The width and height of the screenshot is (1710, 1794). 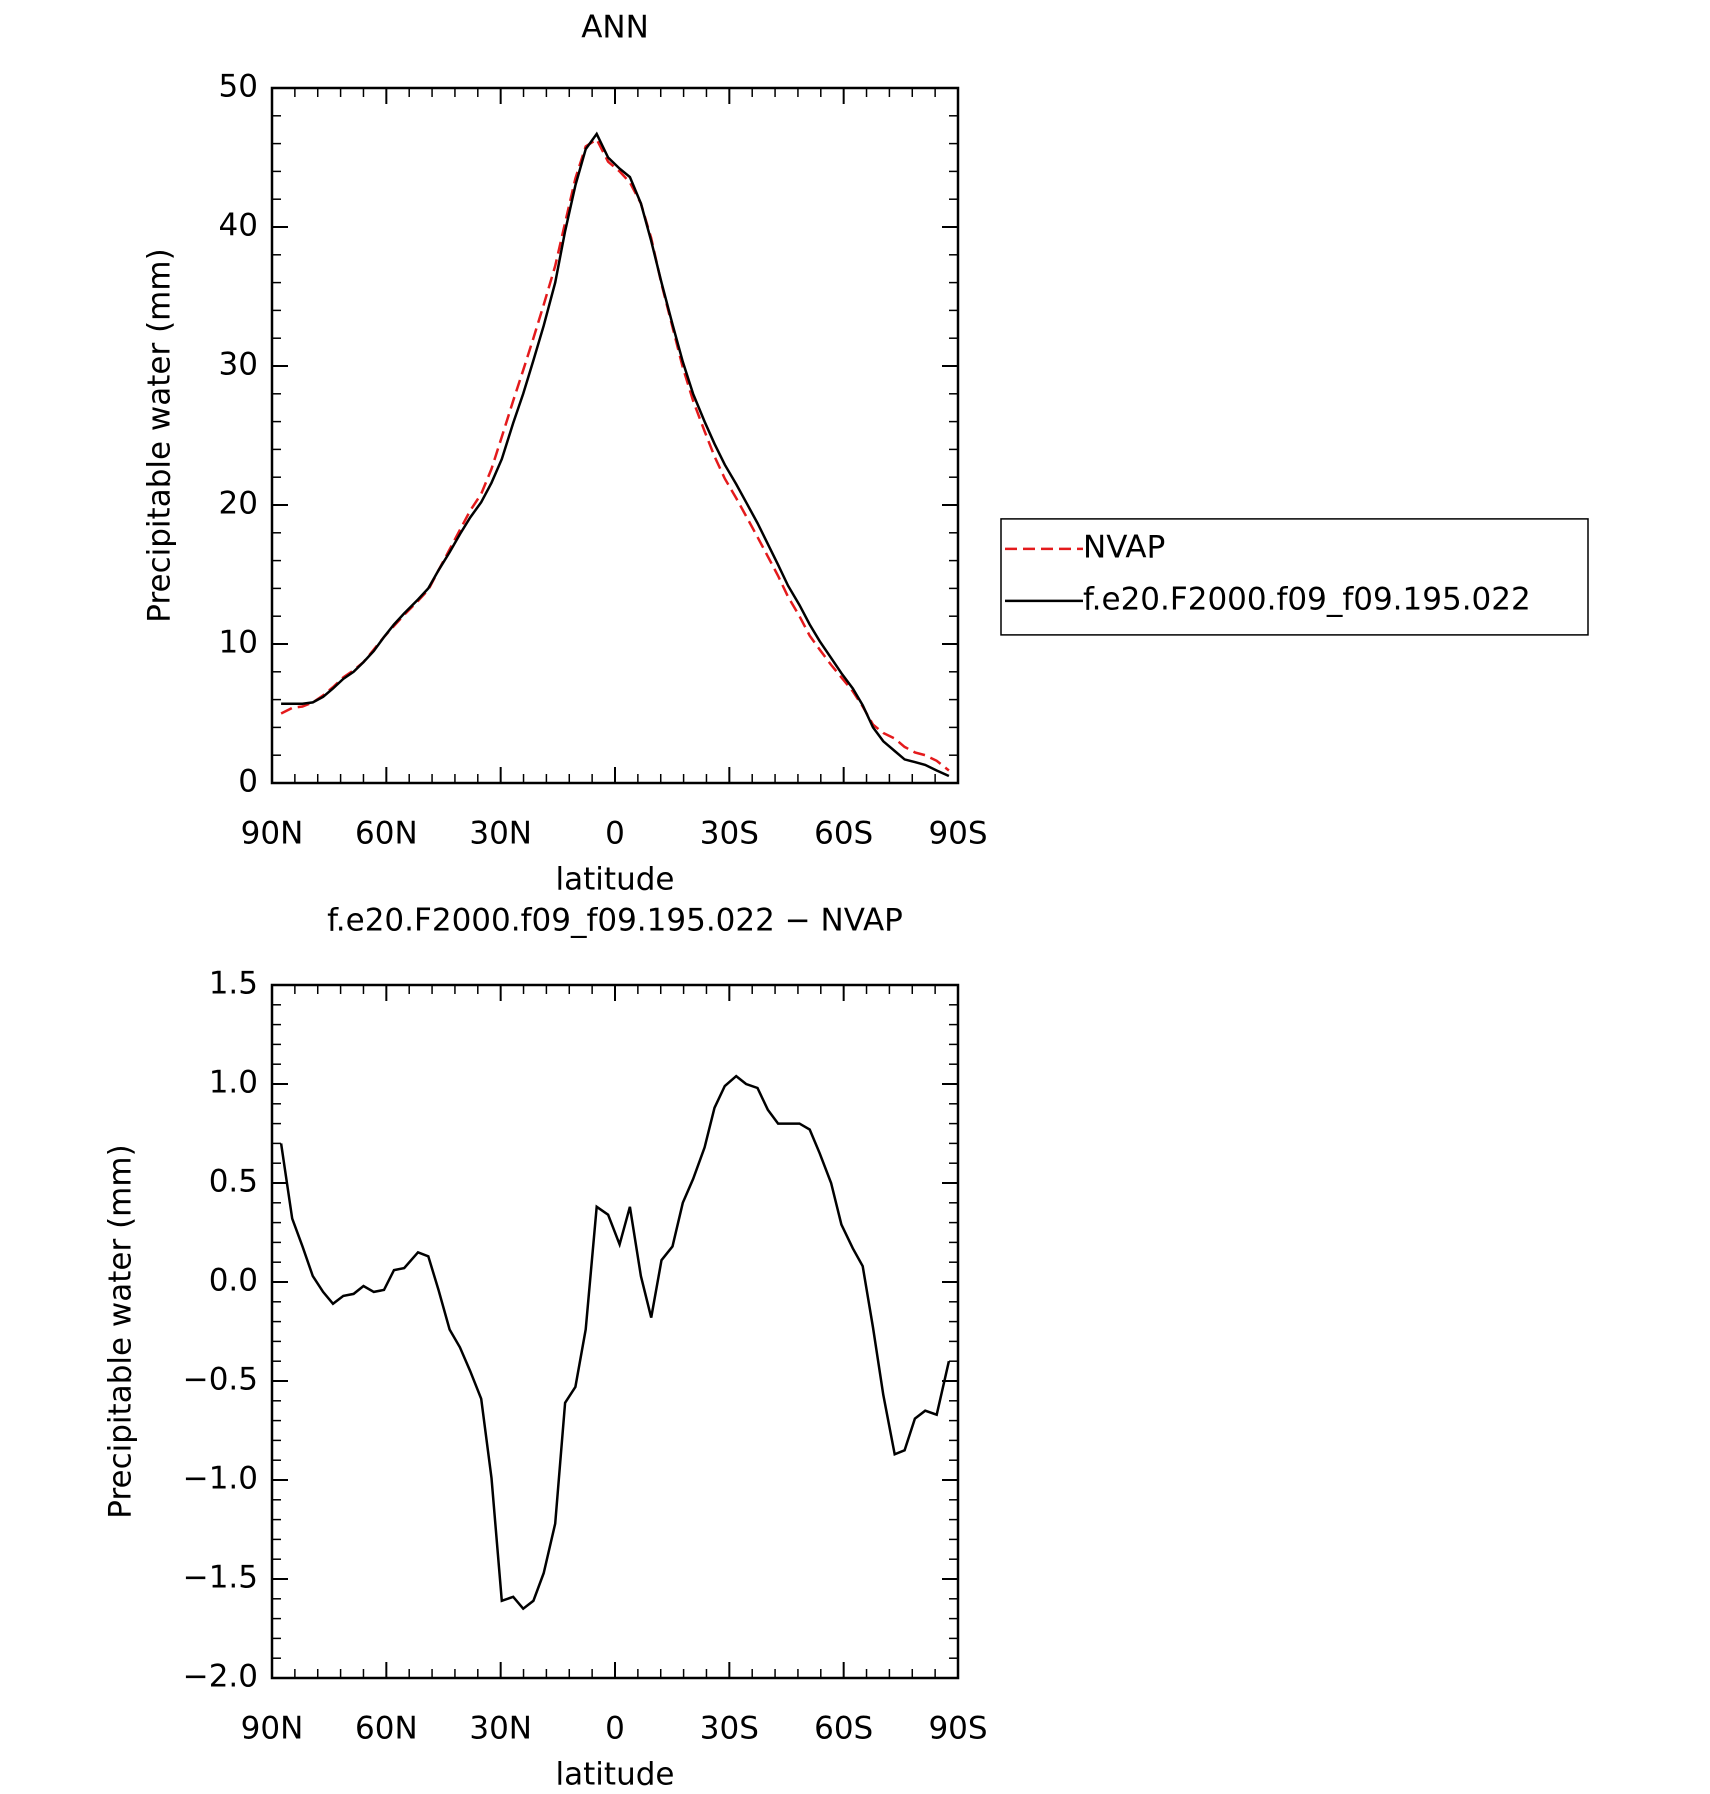 What do you see at coordinates (1307, 599) in the screenshot?
I see `legend-label: f.e20.F2000.f09_f09.195.022` at bounding box center [1307, 599].